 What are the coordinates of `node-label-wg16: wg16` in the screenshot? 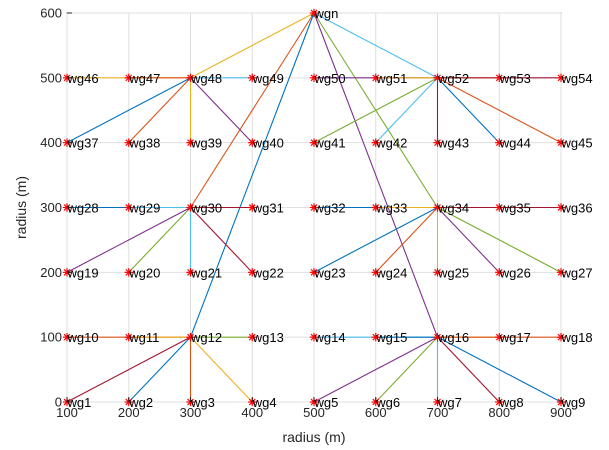 It's located at (453, 337).